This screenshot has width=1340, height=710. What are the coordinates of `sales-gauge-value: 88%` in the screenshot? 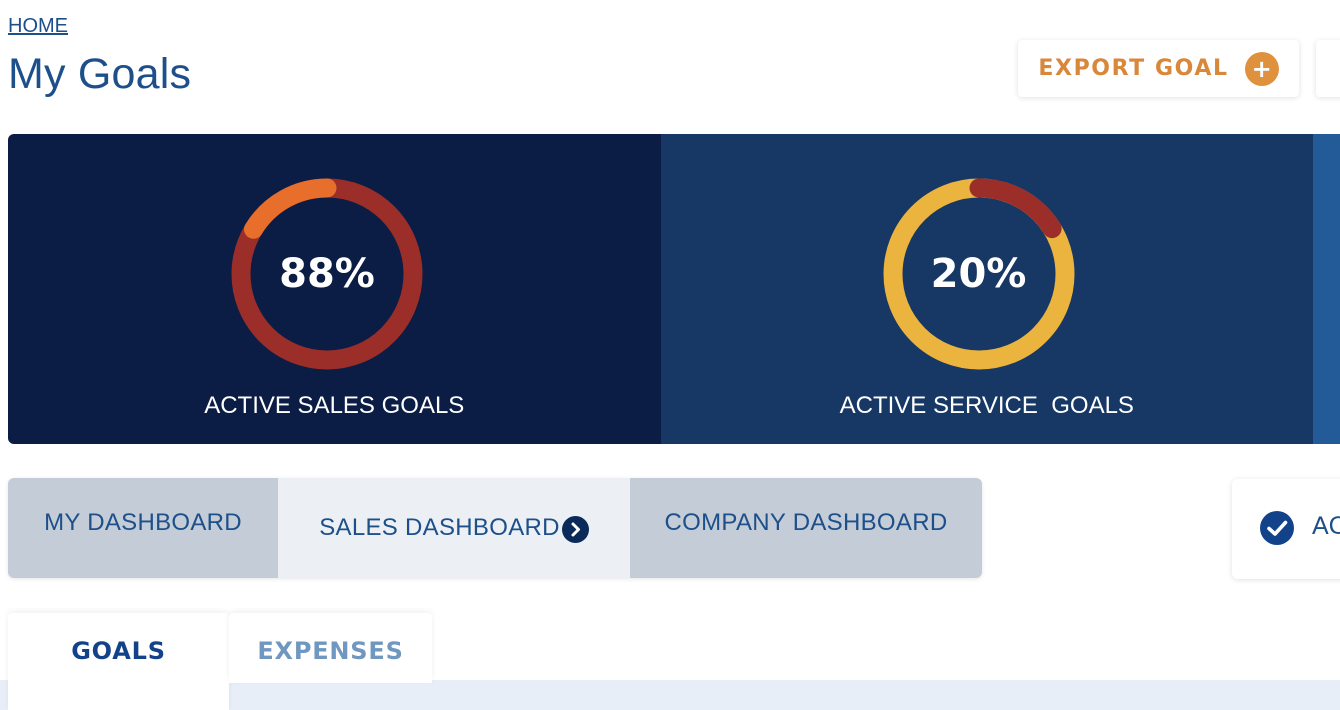 It's located at (327, 274).